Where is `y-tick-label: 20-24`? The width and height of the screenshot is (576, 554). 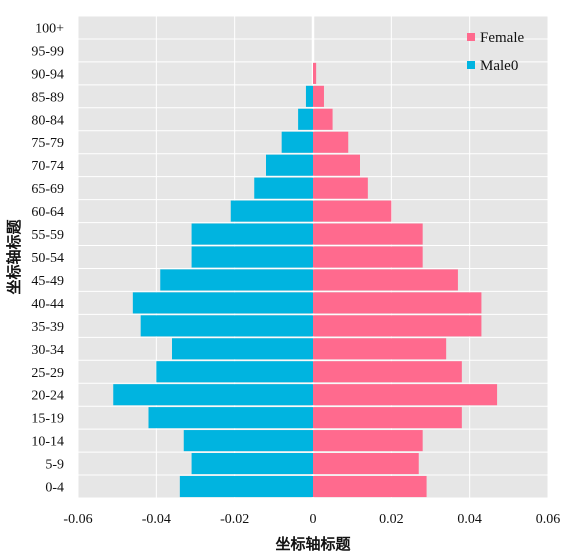
y-tick-label: 20-24 is located at coordinates (47, 396).